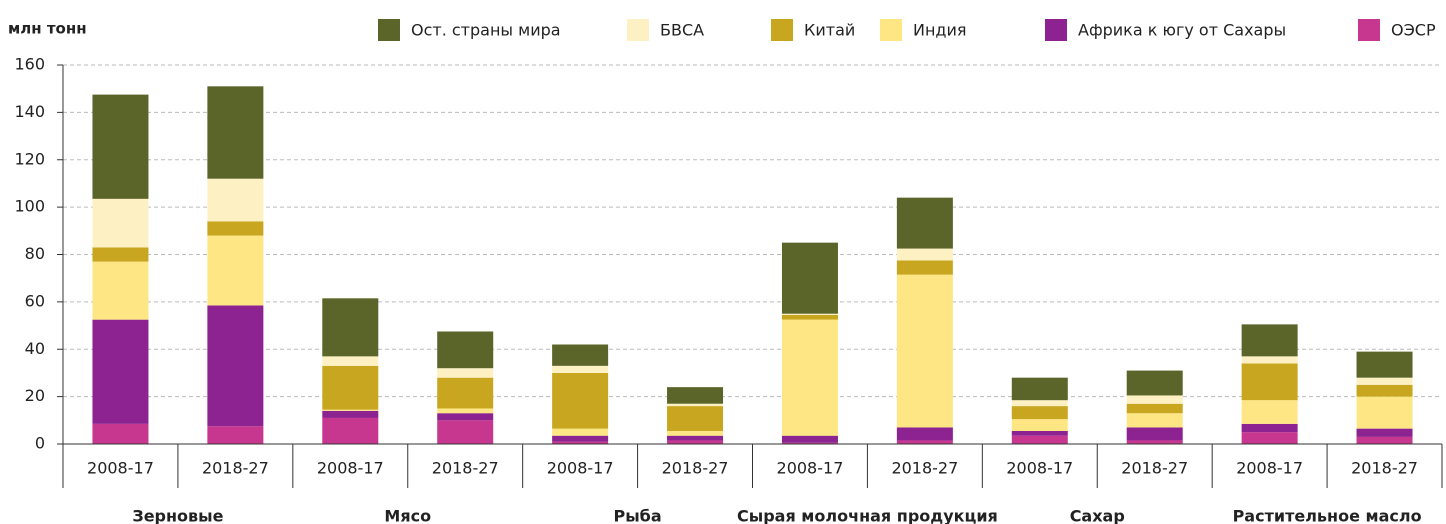 The height and width of the screenshot is (524, 1446). What do you see at coordinates (177, 515) in the screenshot?
I see `group-label: Зерновые` at bounding box center [177, 515].